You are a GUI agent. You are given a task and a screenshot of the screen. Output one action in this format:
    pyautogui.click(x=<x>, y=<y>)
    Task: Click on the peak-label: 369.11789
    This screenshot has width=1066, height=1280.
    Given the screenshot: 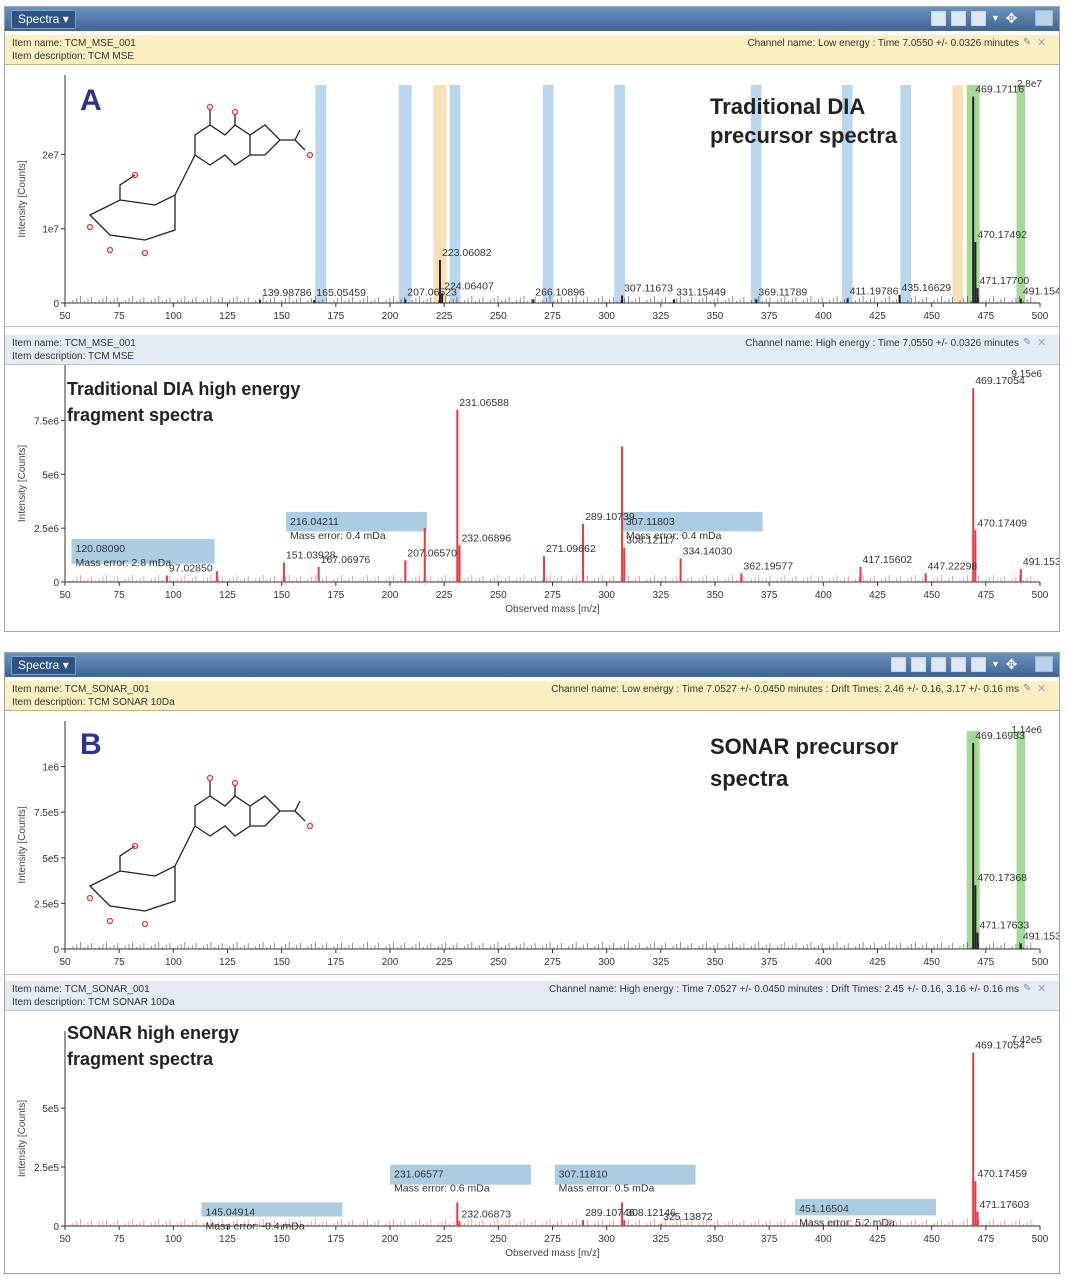 What is the action you would take?
    pyautogui.click(x=782, y=292)
    